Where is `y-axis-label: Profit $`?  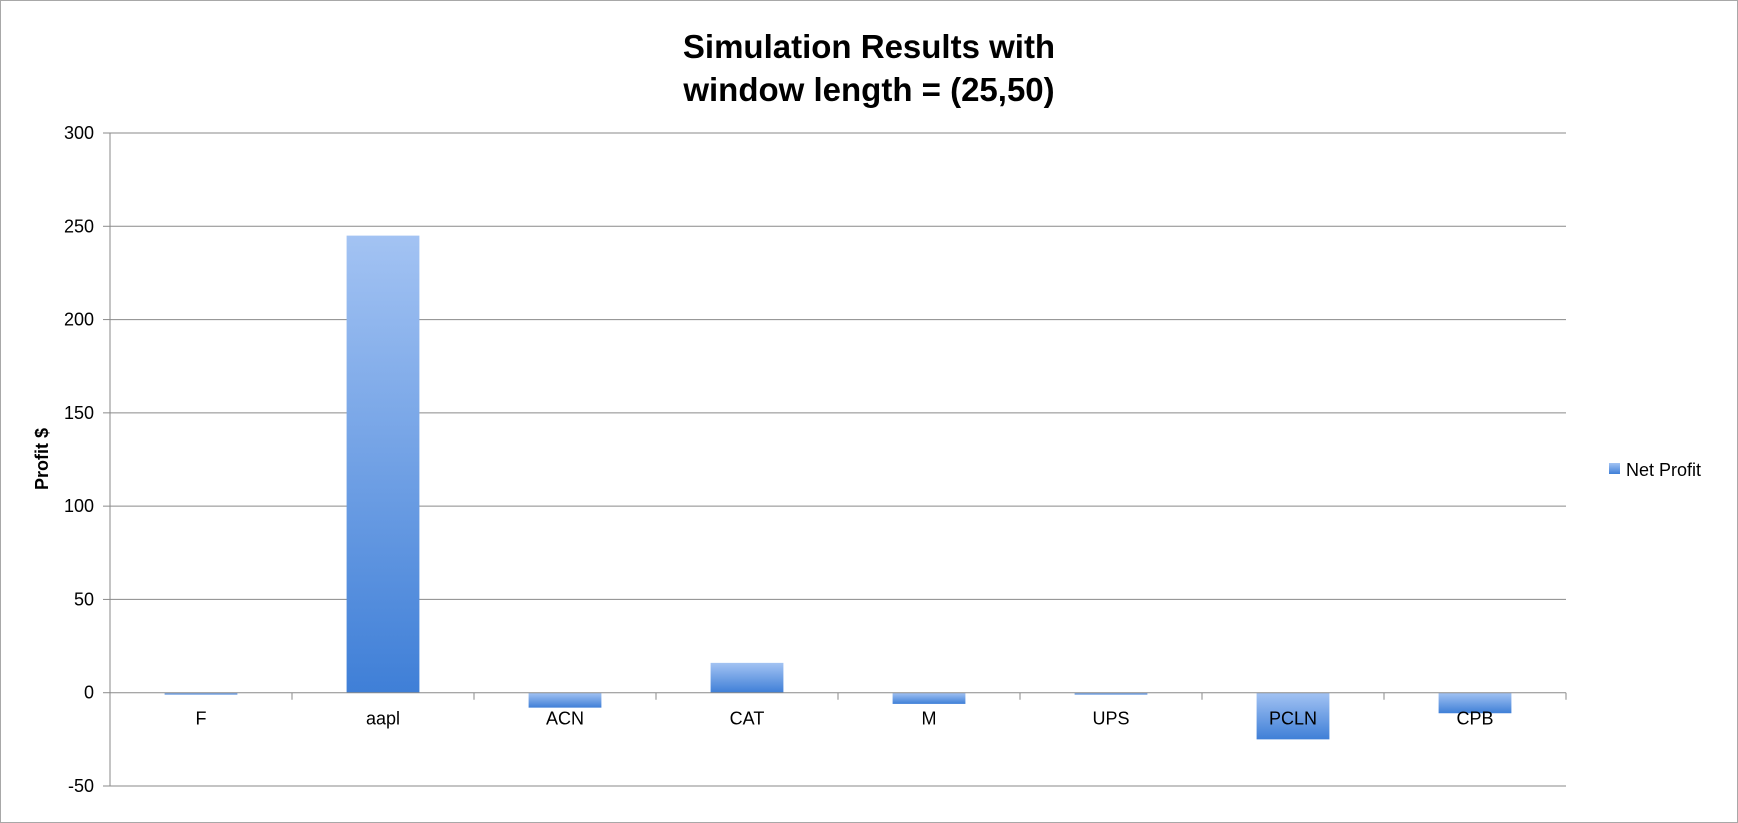
y-axis-label: Profit $ is located at coordinates (42, 459).